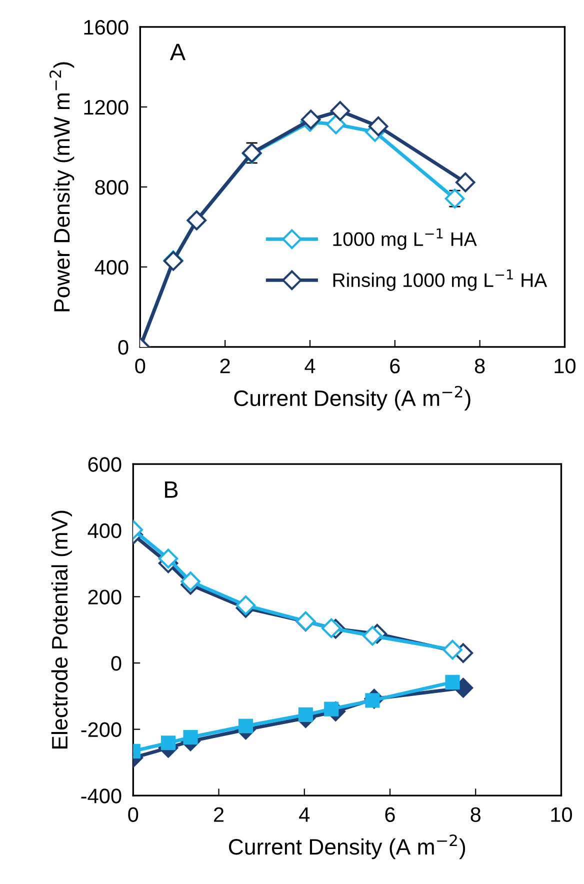 The height and width of the screenshot is (884, 584). I want to click on y-axis-title: Electrode Potential (mV), so click(61, 629).